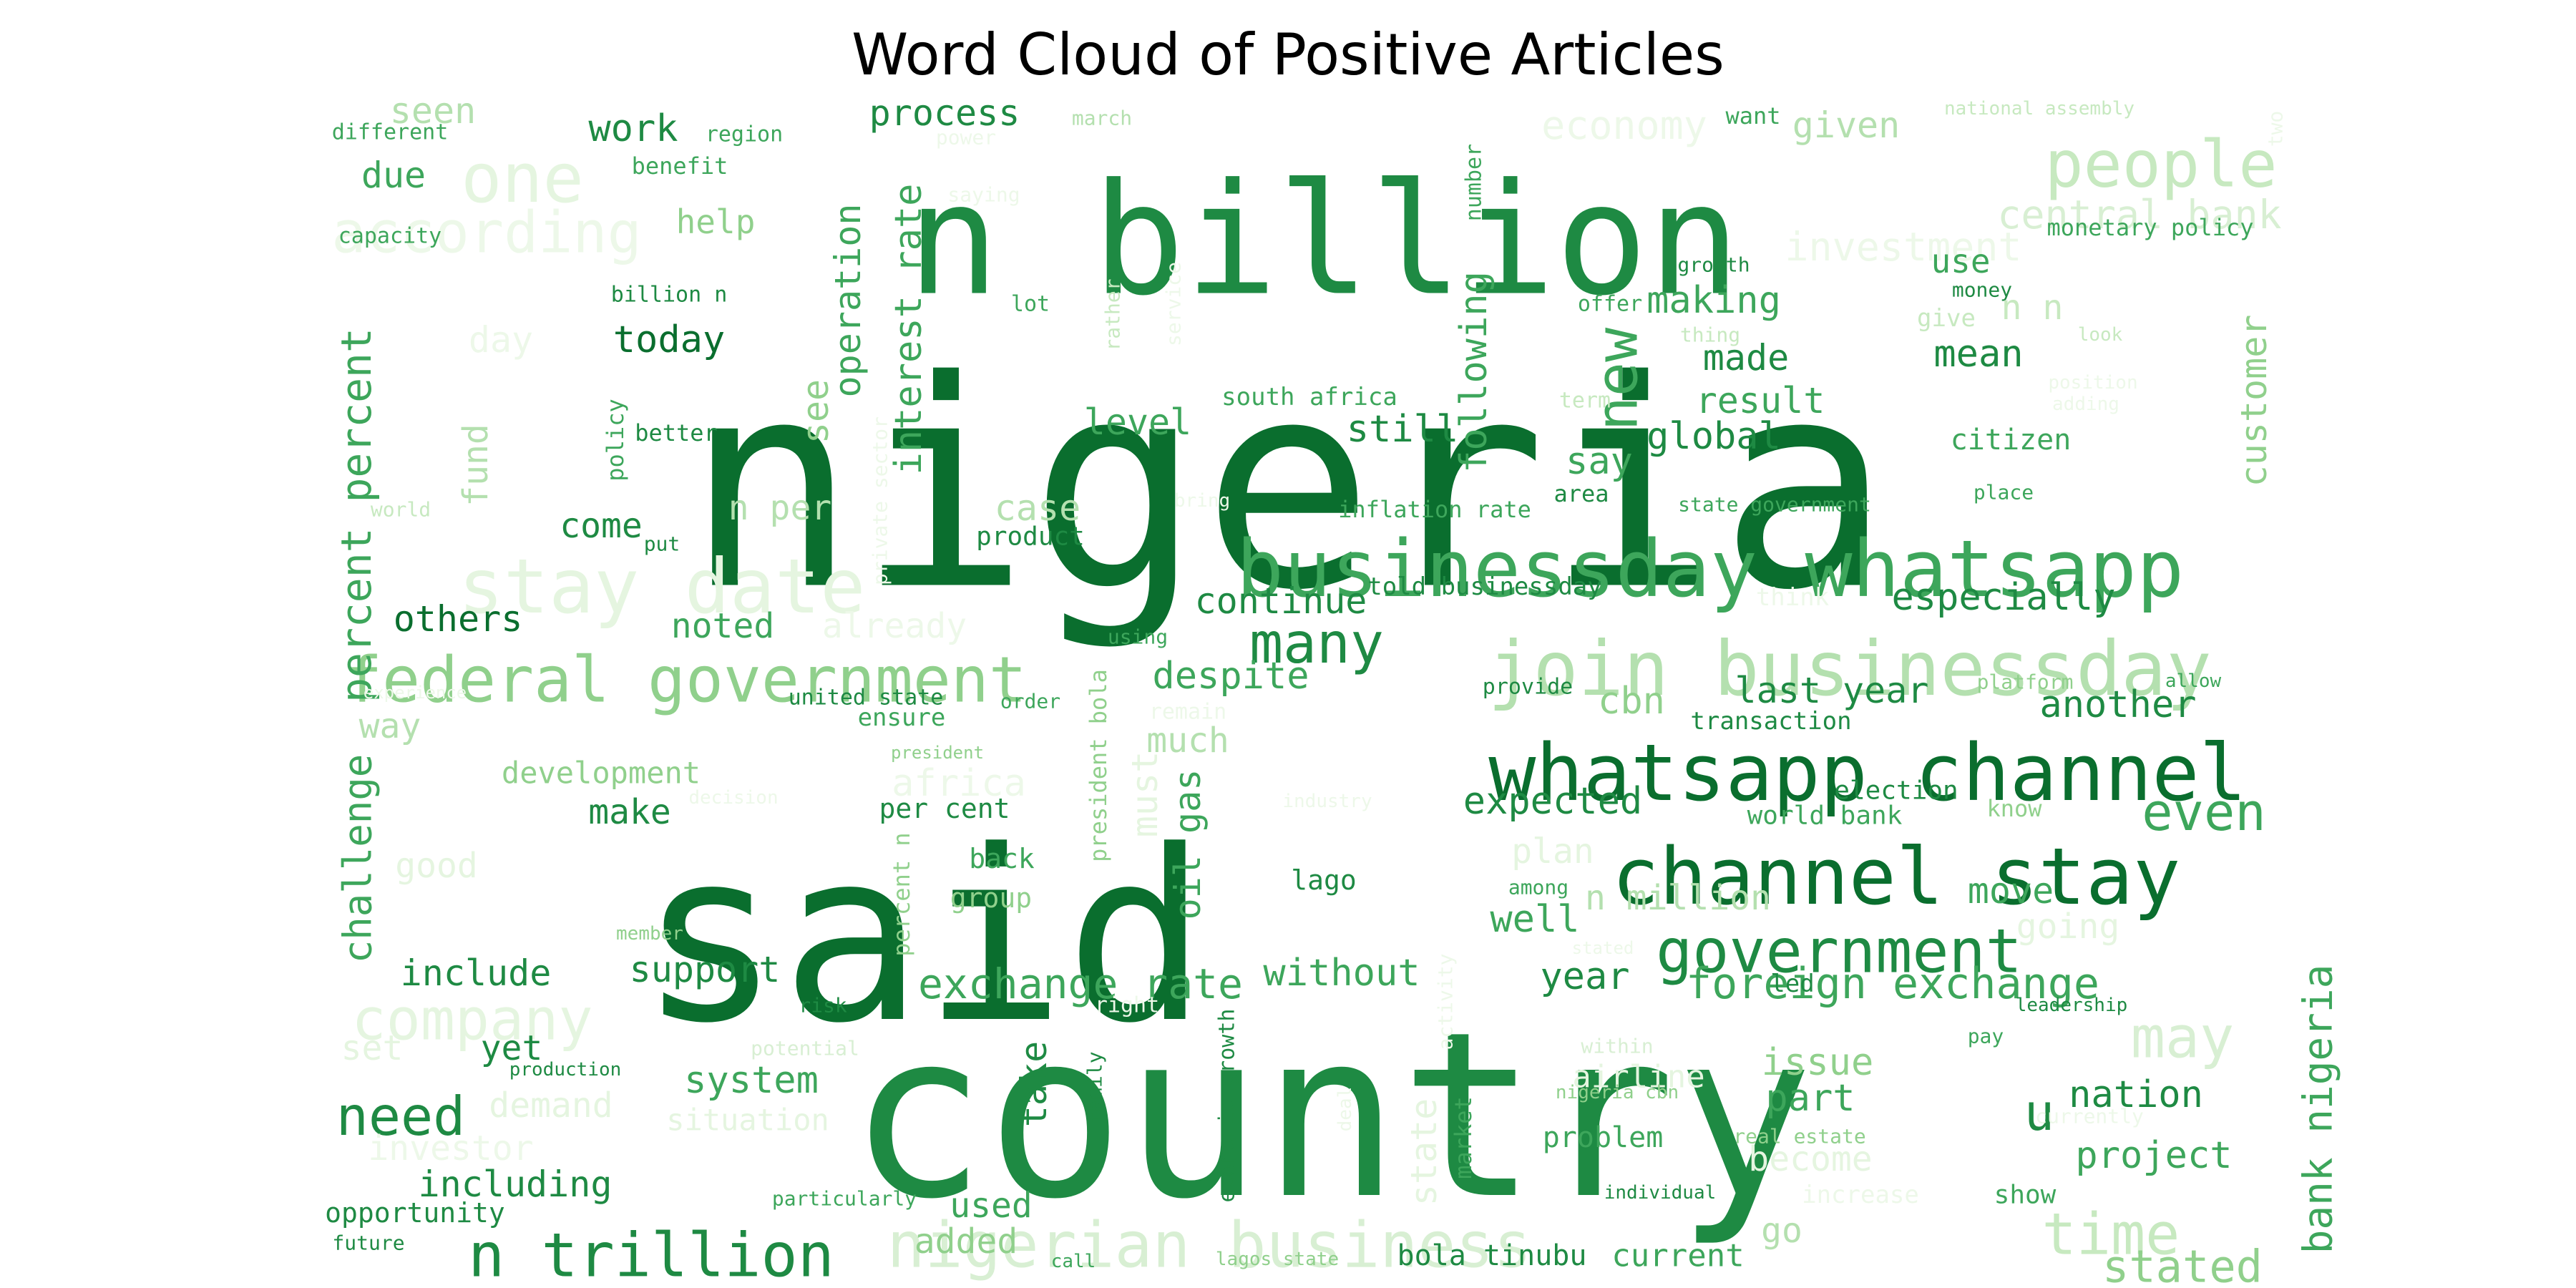  I want to click on word-nigerian-business: nigerian business, so click(1209, 1245).